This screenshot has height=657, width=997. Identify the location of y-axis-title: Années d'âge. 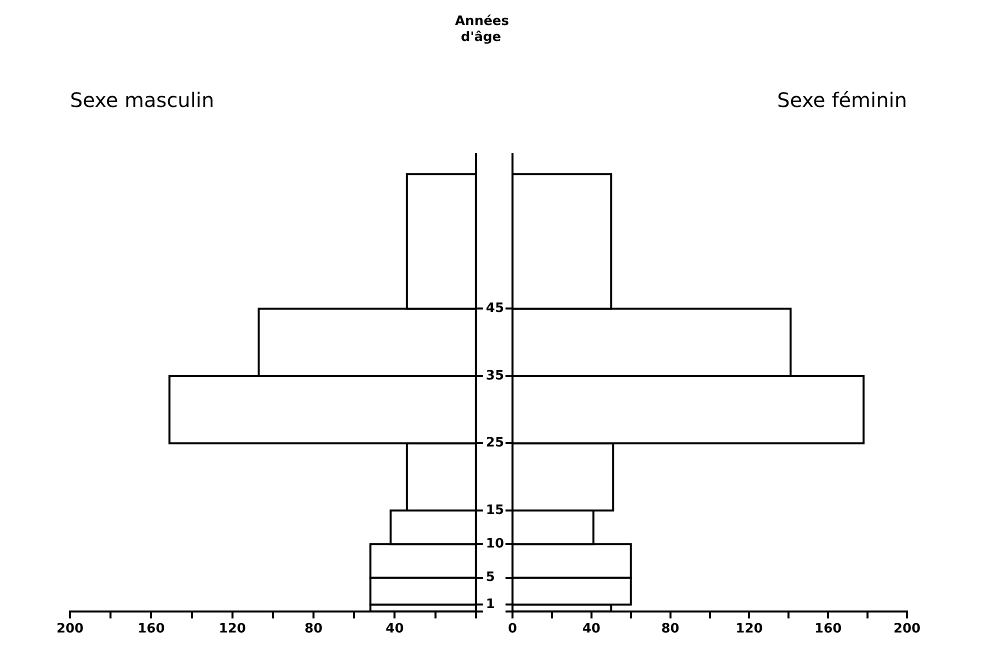
(482, 30).